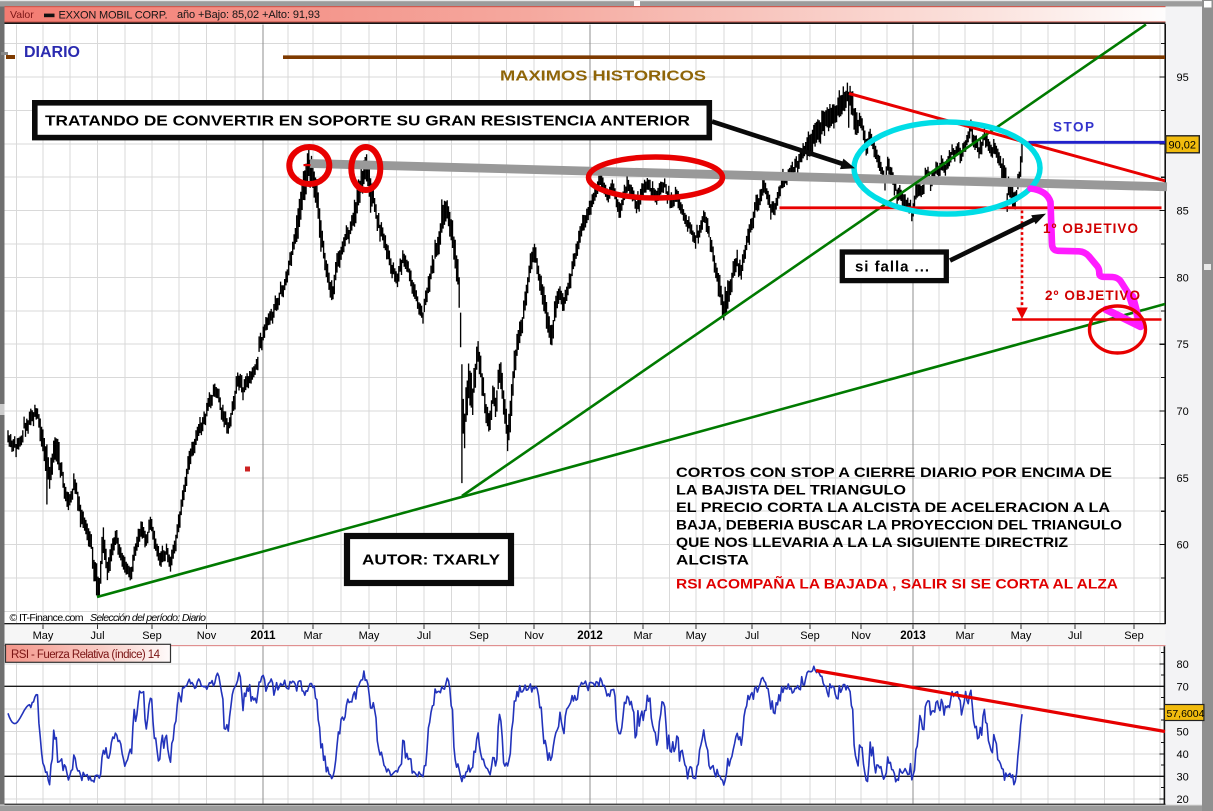  What do you see at coordinates (431, 560) in the screenshot?
I see `svg-text: AUTOR: TXARLY` at bounding box center [431, 560].